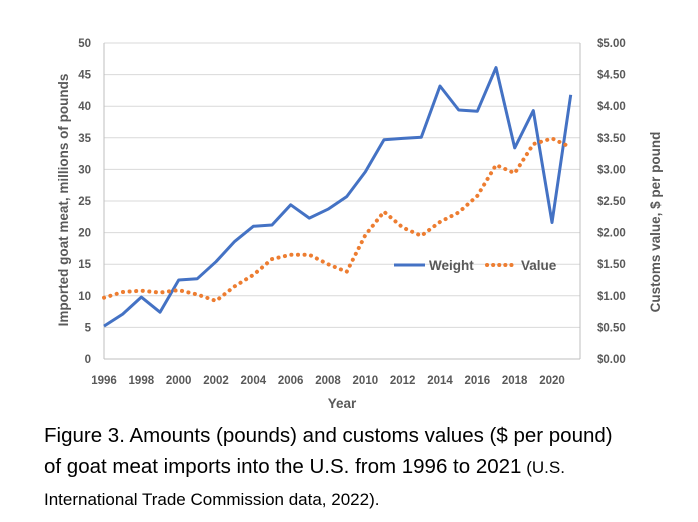 Image resolution: width=698 pixels, height=522 pixels. What do you see at coordinates (366, 381) in the screenshot?
I see `x-tick-label: 2010` at bounding box center [366, 381].